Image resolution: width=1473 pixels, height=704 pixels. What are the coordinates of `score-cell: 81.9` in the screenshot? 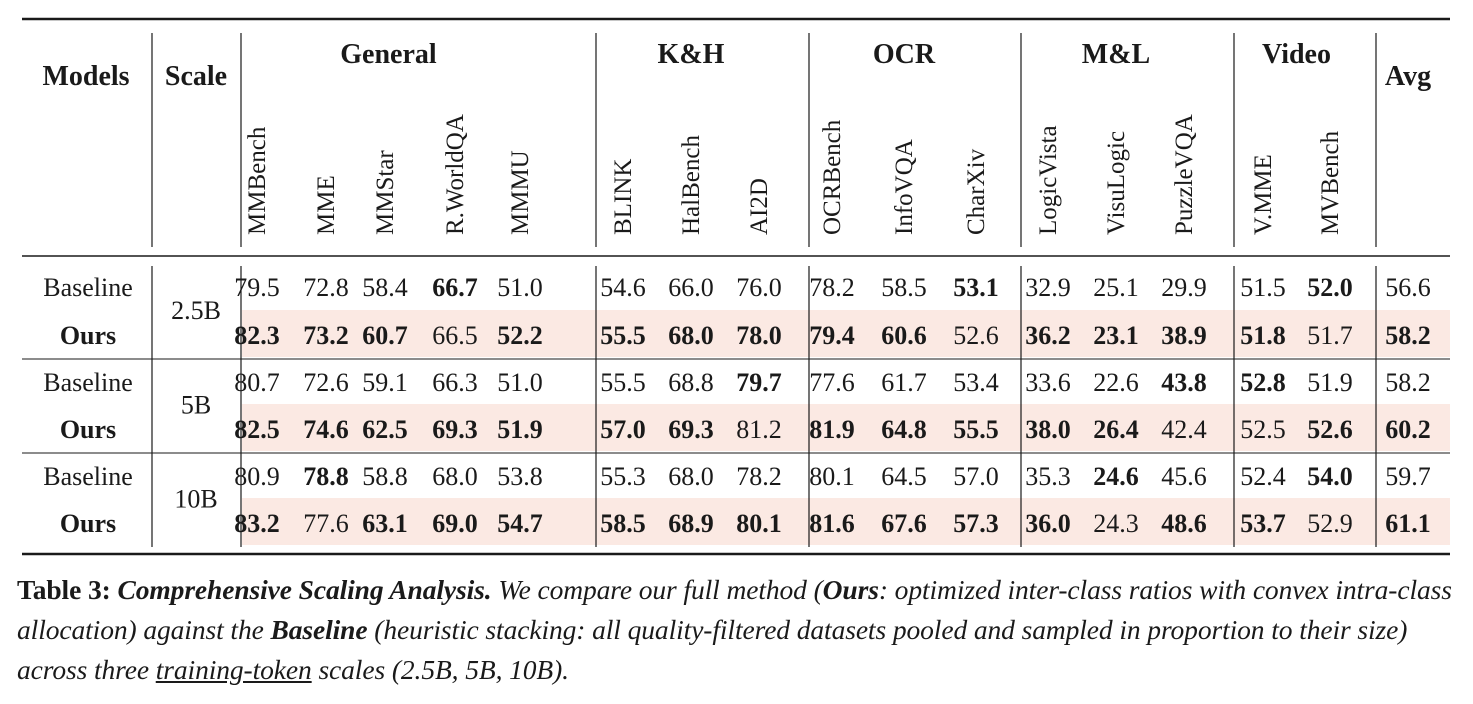 It's located at (832, 429).